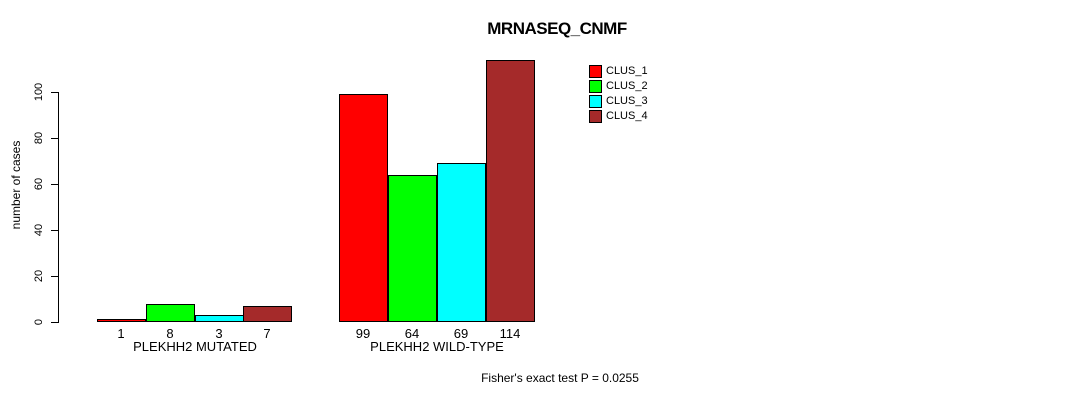 This screenshot has height=400, width=1090. I want to click on legend-item-clus-4: CLUS_4, so click(618, 116).